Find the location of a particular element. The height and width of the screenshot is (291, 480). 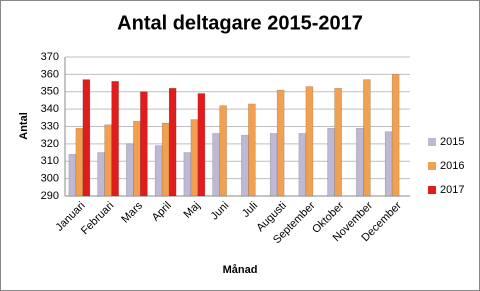

legend-label: 2017 is located at coordinates (452, 190).